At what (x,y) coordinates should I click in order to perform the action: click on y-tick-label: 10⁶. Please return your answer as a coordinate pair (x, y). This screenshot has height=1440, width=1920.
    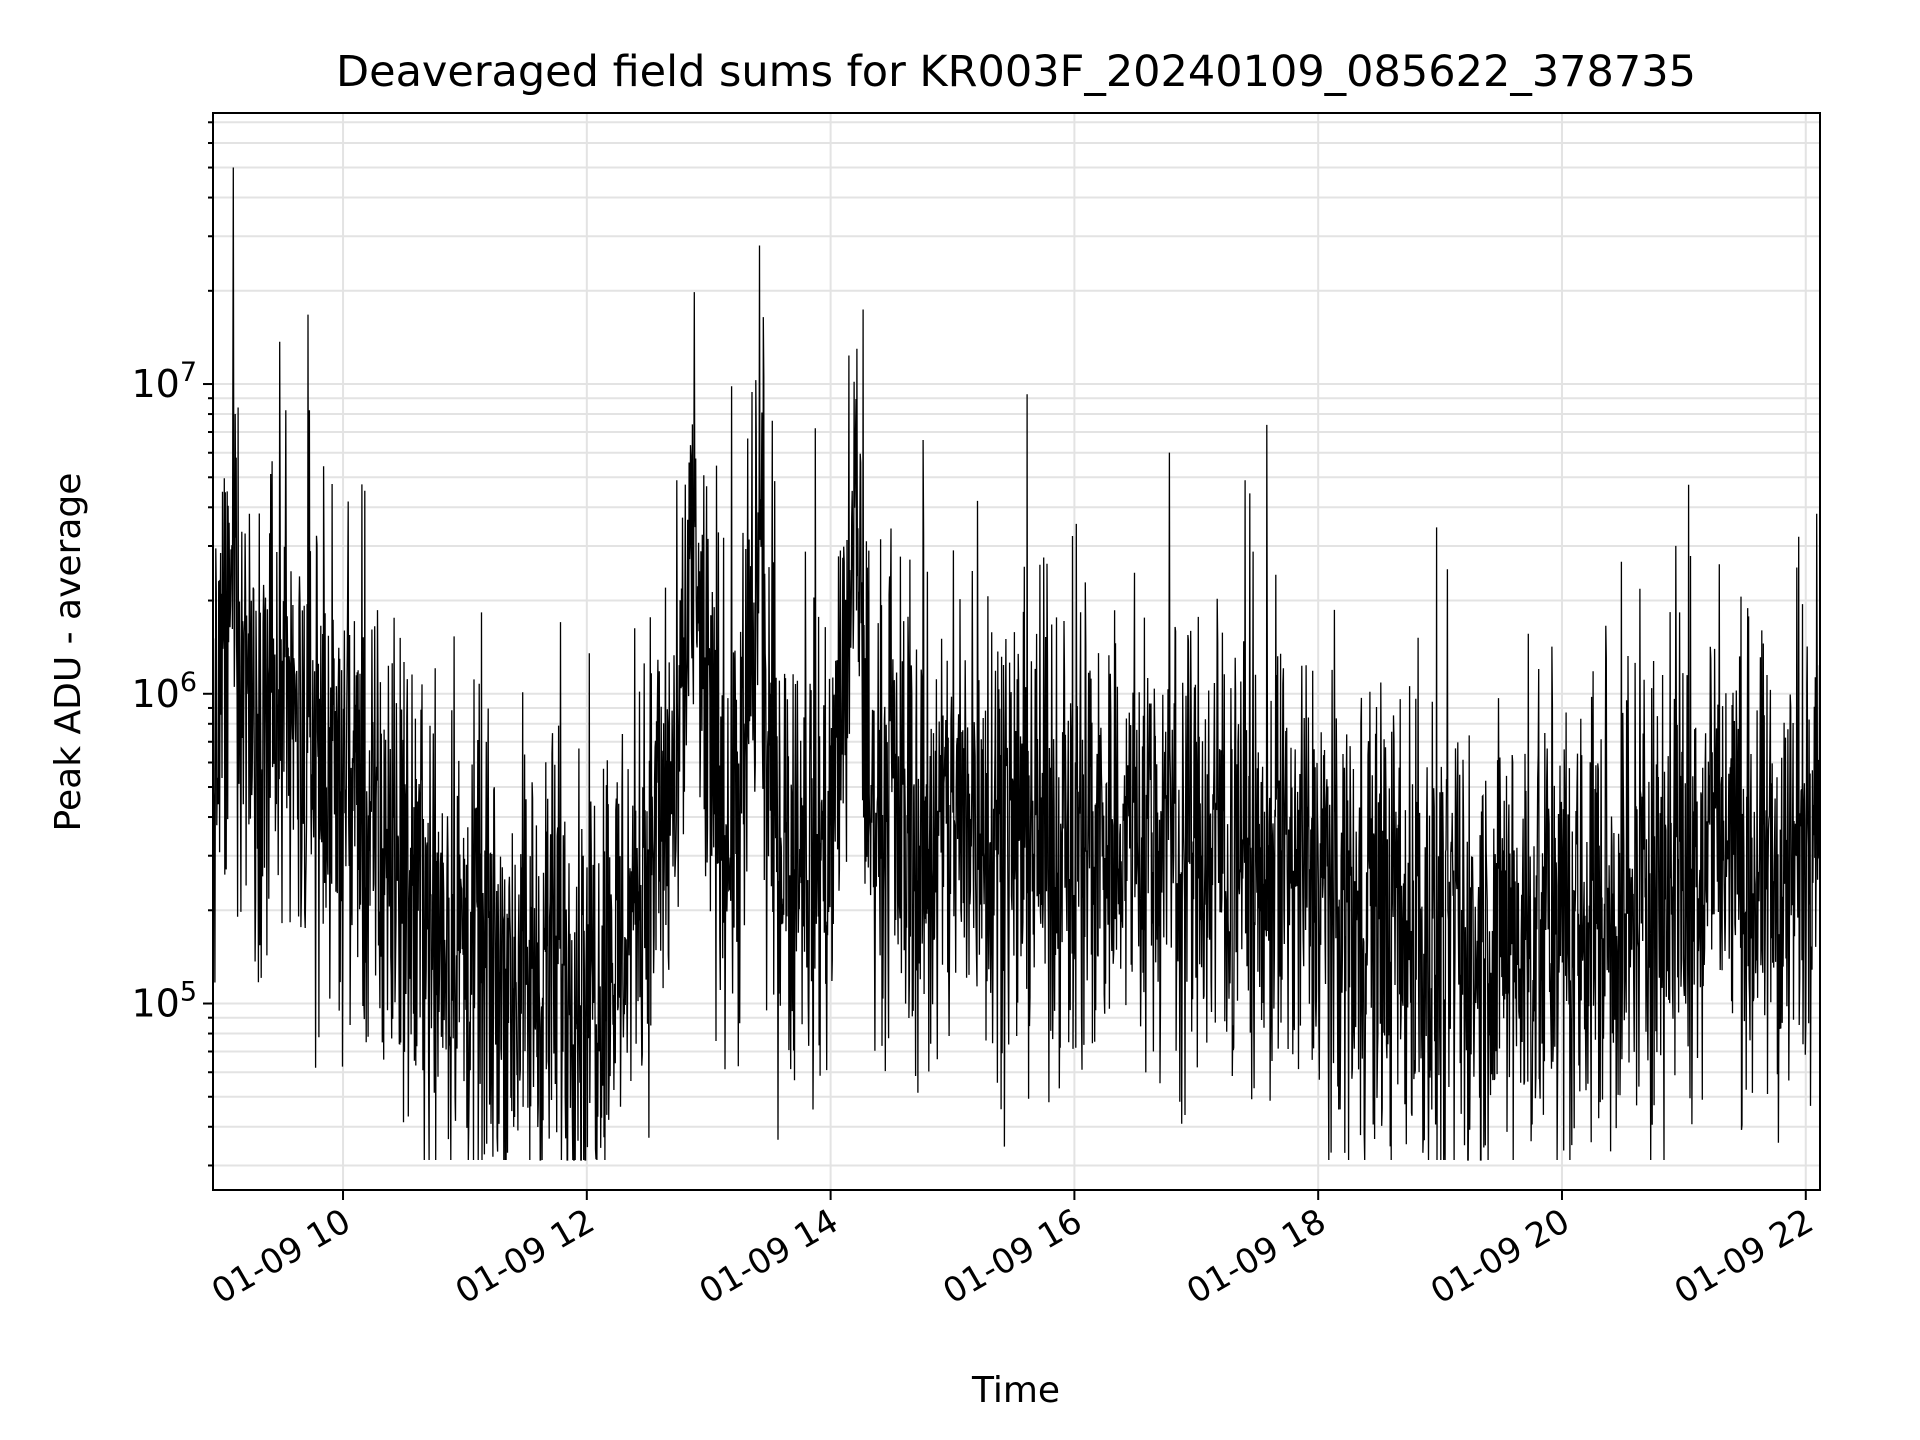
    Looking at the image, I should click on (164, 691).